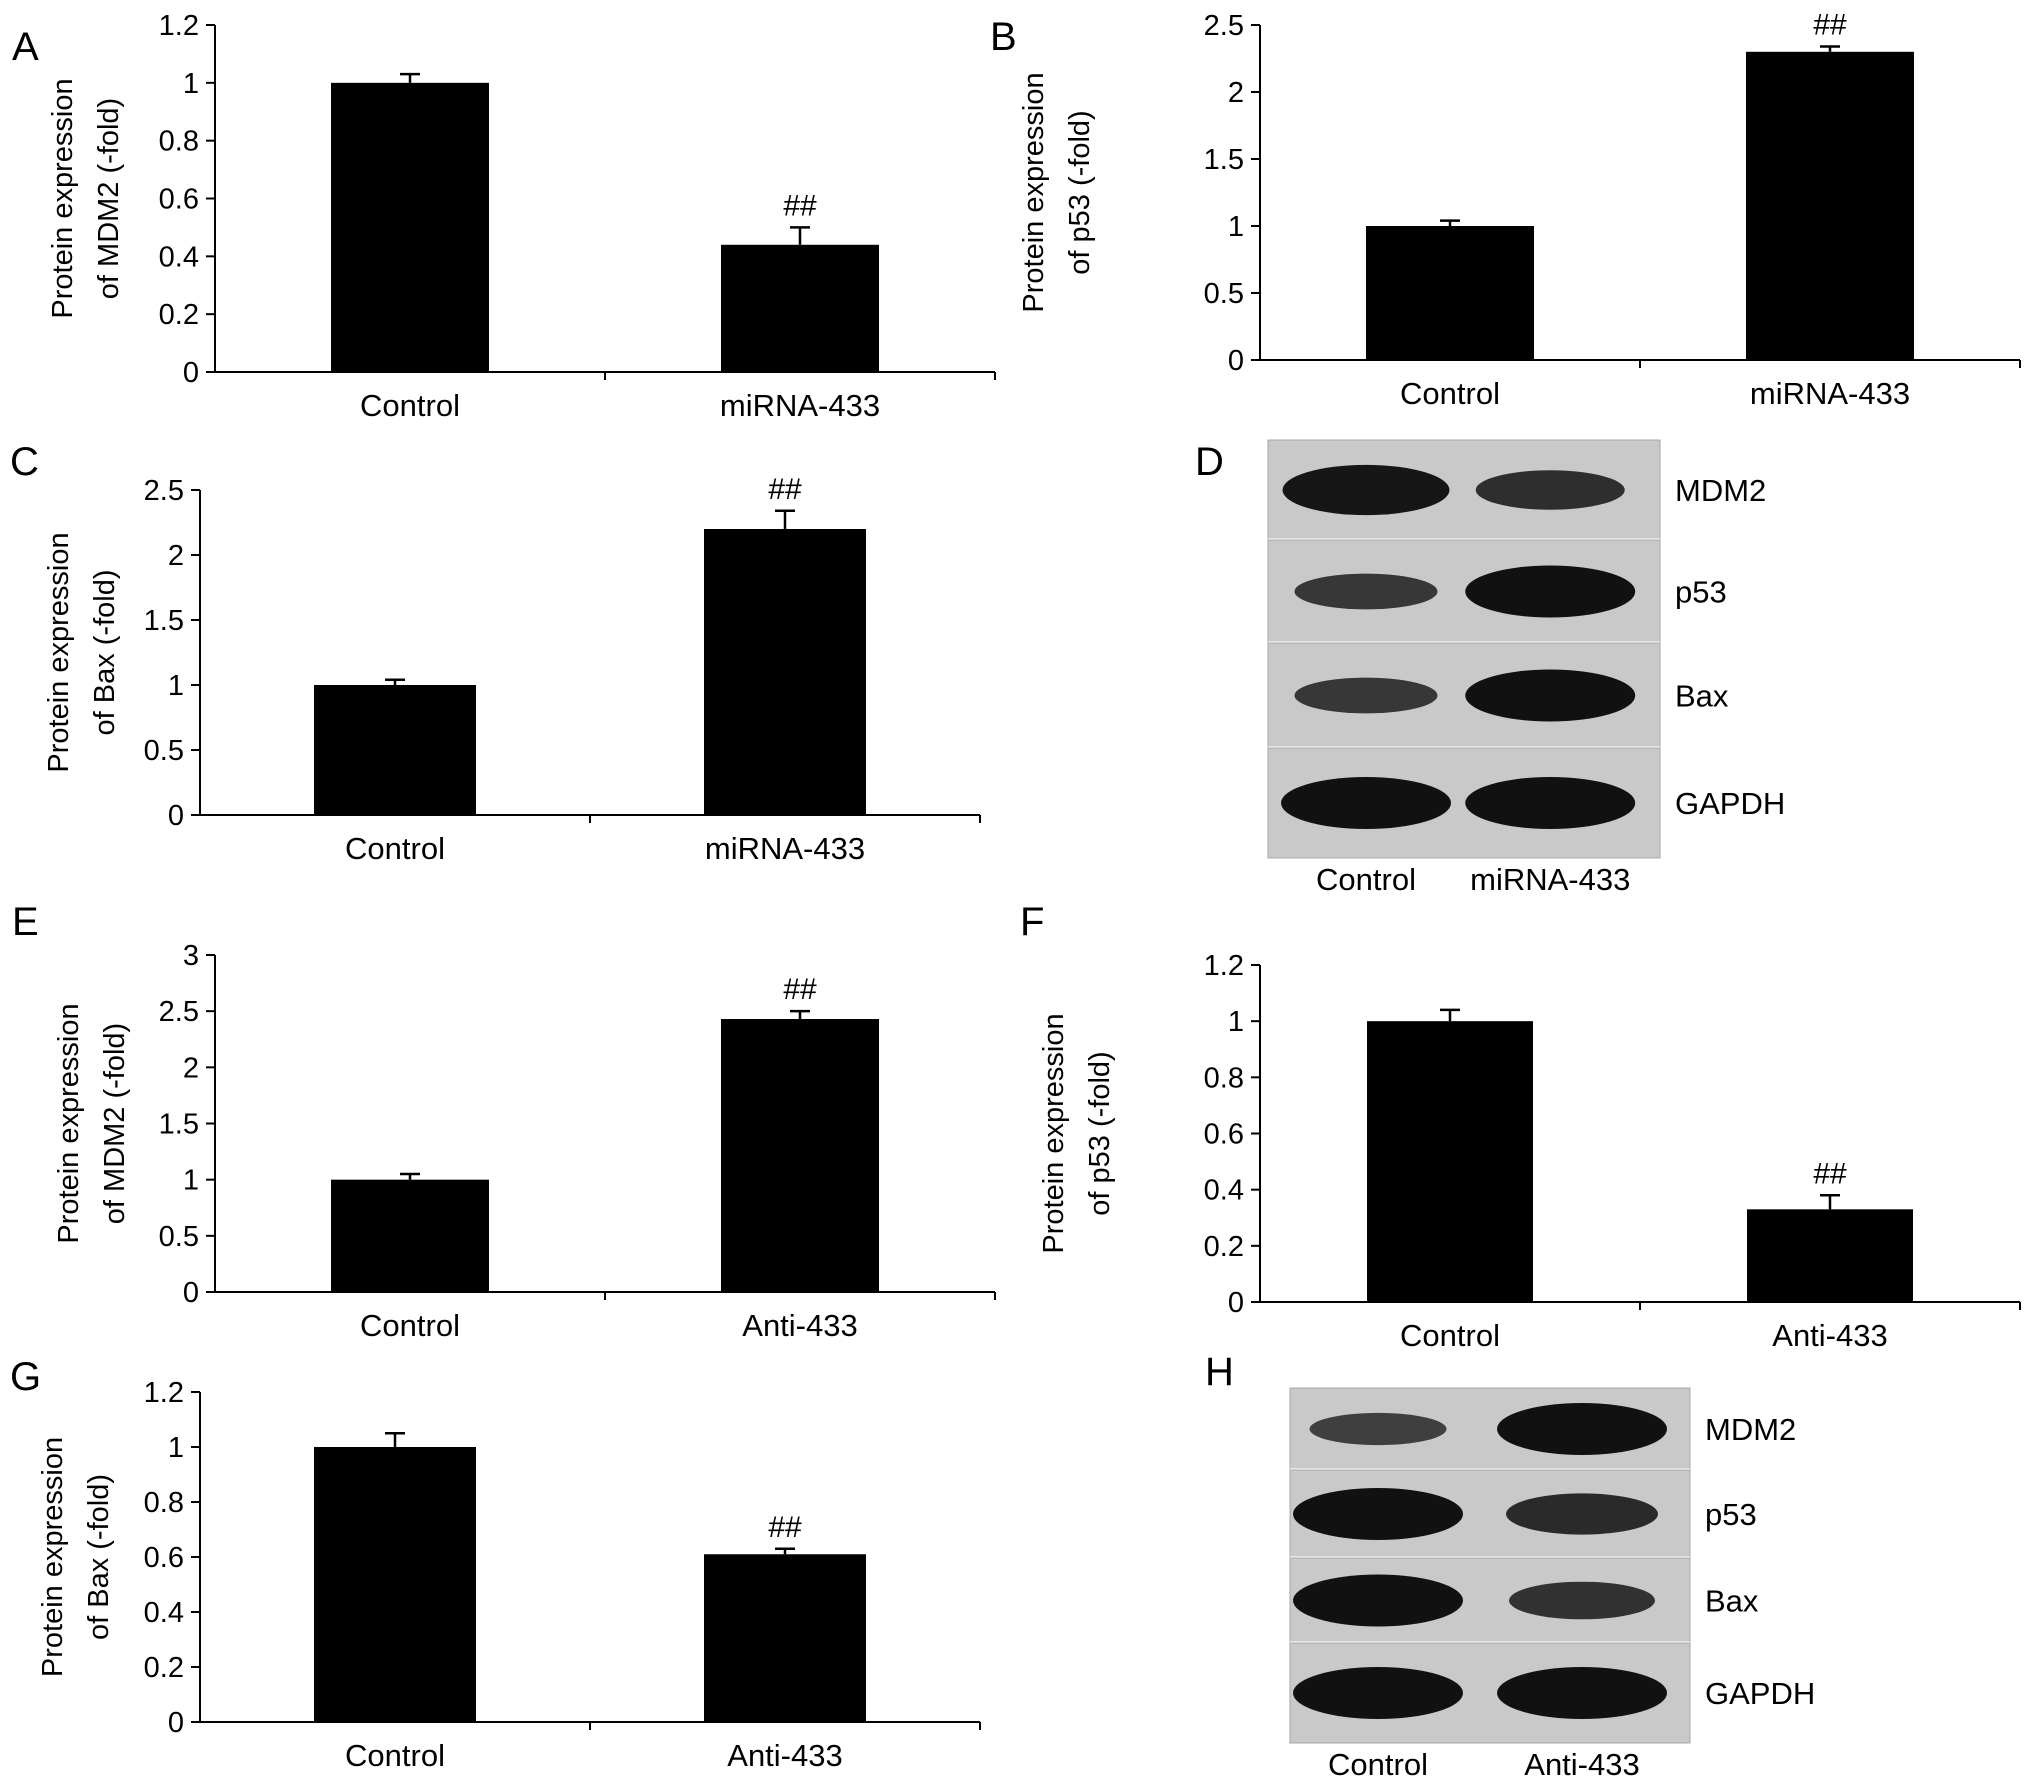 The width and height of the screenshot is (2032, 1784). I want to click on y-axis-label: Protein expression of MDM2 (-fold), so click(92, 1123).